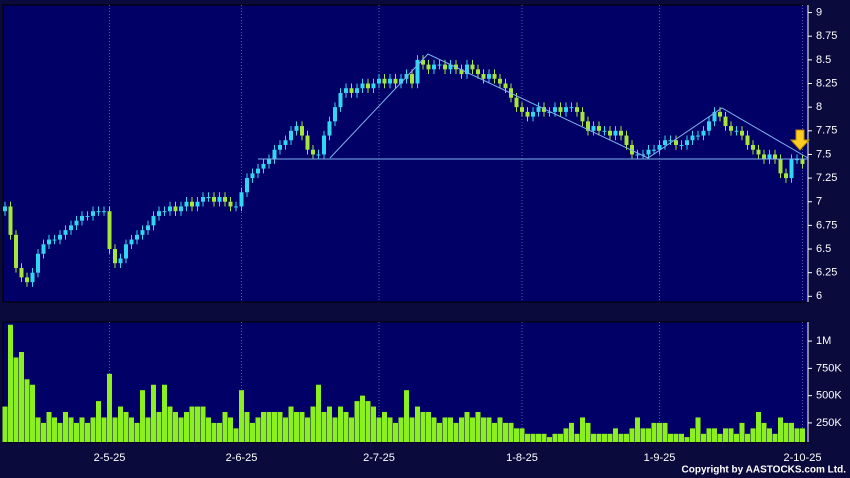 Image resolution: width=850 pixels, height=478 pixels. I want to click on y-tick-label: 9, so click(819, 12).